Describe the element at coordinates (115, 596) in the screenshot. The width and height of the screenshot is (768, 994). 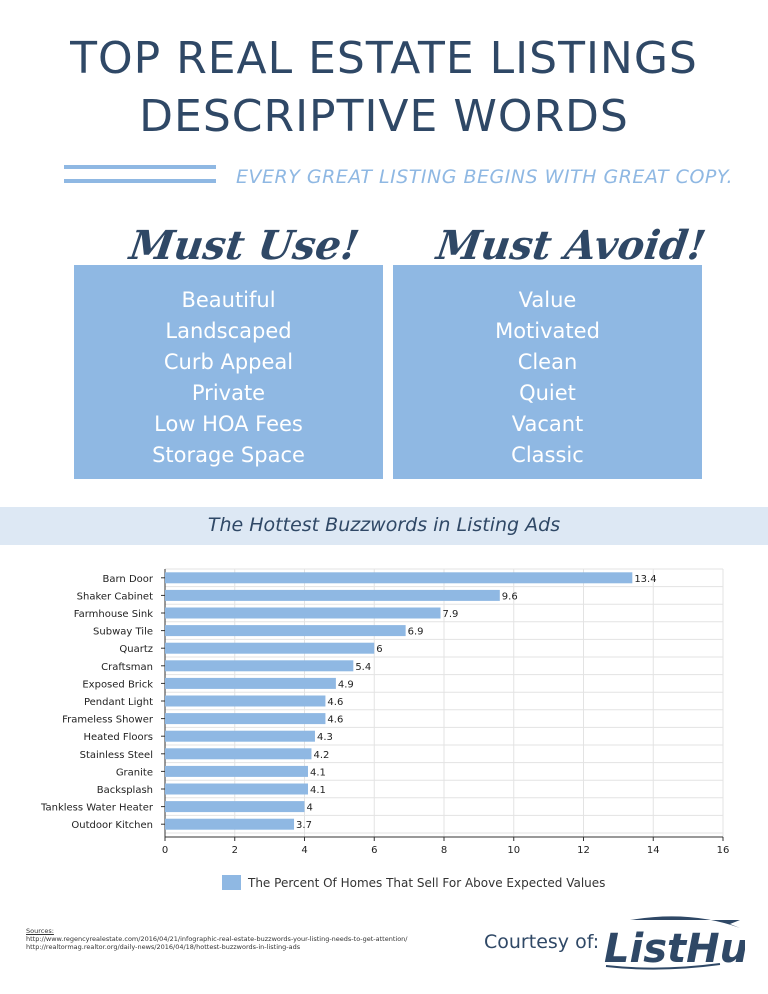
I see `y-tick-label: Shaker Cabinet` at that location.